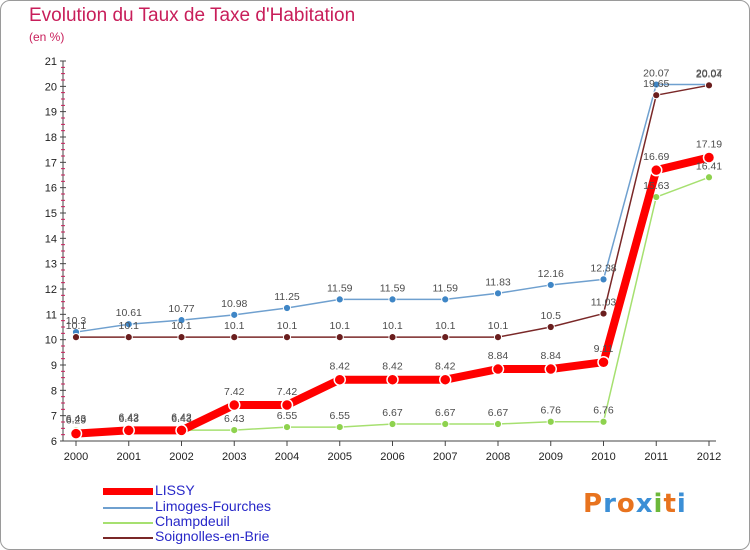 The width and height of the screenshot is (750, 550). What do you see at coordinates (51, 290) in the screenshot?
I see `y-tick-label: 12` at bounding box center [51, 290].